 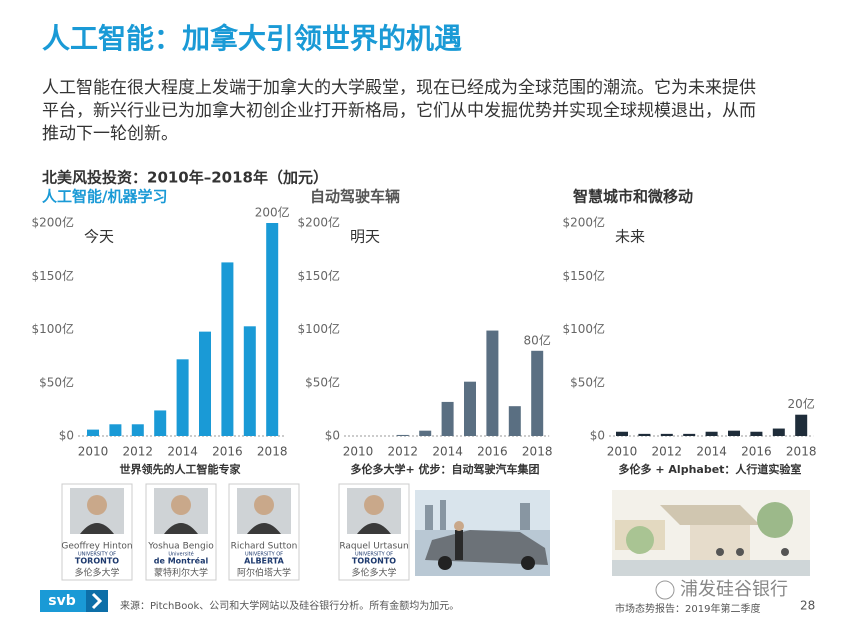 I want to click on chart-title: 人工智能/机器学习, so click(x=104, y=197).